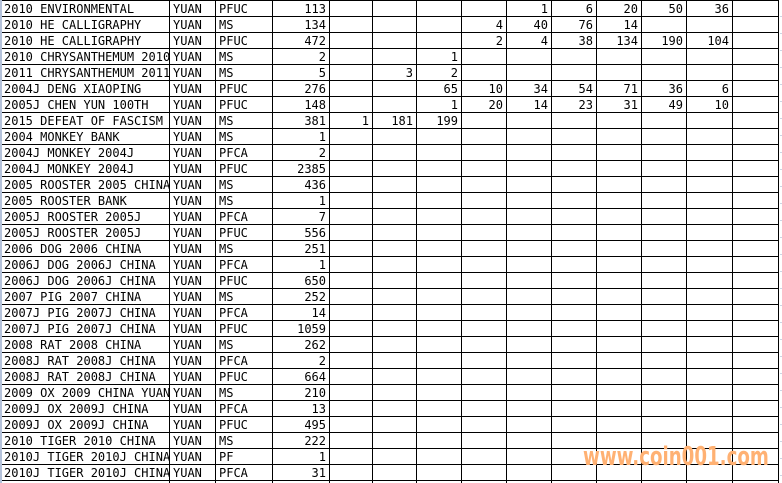 The image size is (782, 483). What do you see at coordinates (86, 57) in the screenshot?
I see `coin-name-cell: 2010 CHRYSANTHEMUM 2010` at bounding box center [86, 57].